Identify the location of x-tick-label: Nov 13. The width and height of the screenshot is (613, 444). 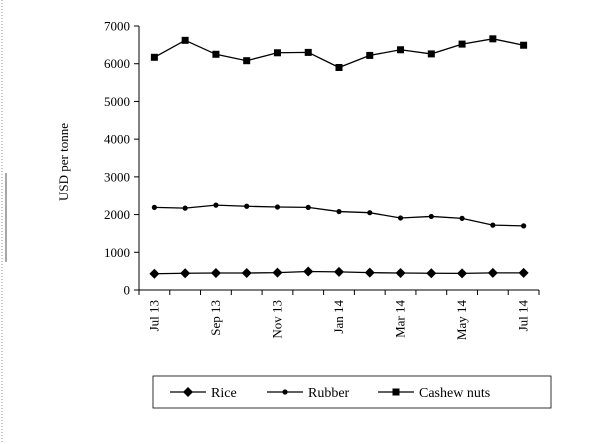
(276, 319).